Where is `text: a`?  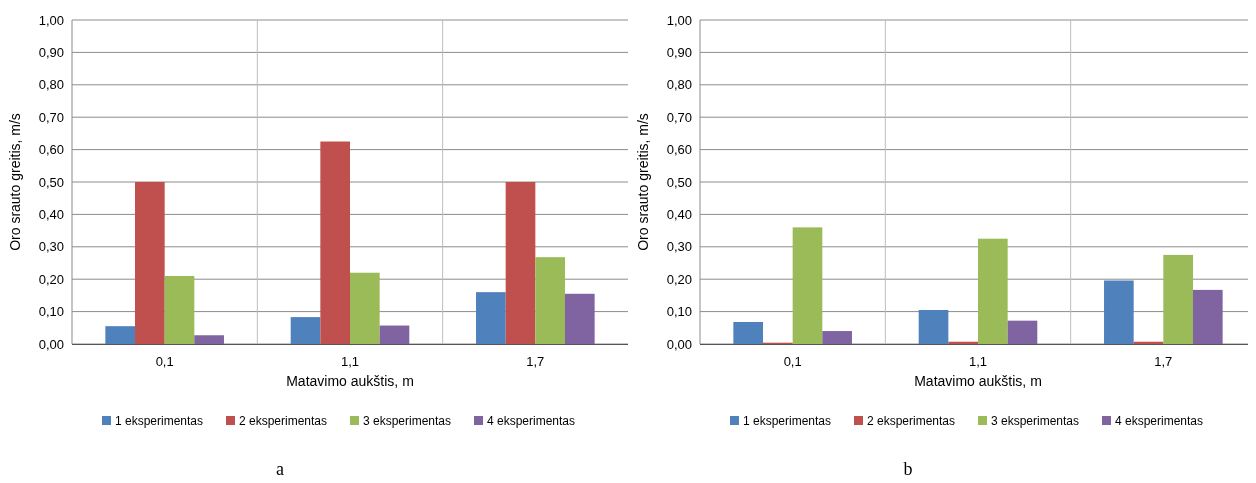 text: a is located at coordinates (280, 469).